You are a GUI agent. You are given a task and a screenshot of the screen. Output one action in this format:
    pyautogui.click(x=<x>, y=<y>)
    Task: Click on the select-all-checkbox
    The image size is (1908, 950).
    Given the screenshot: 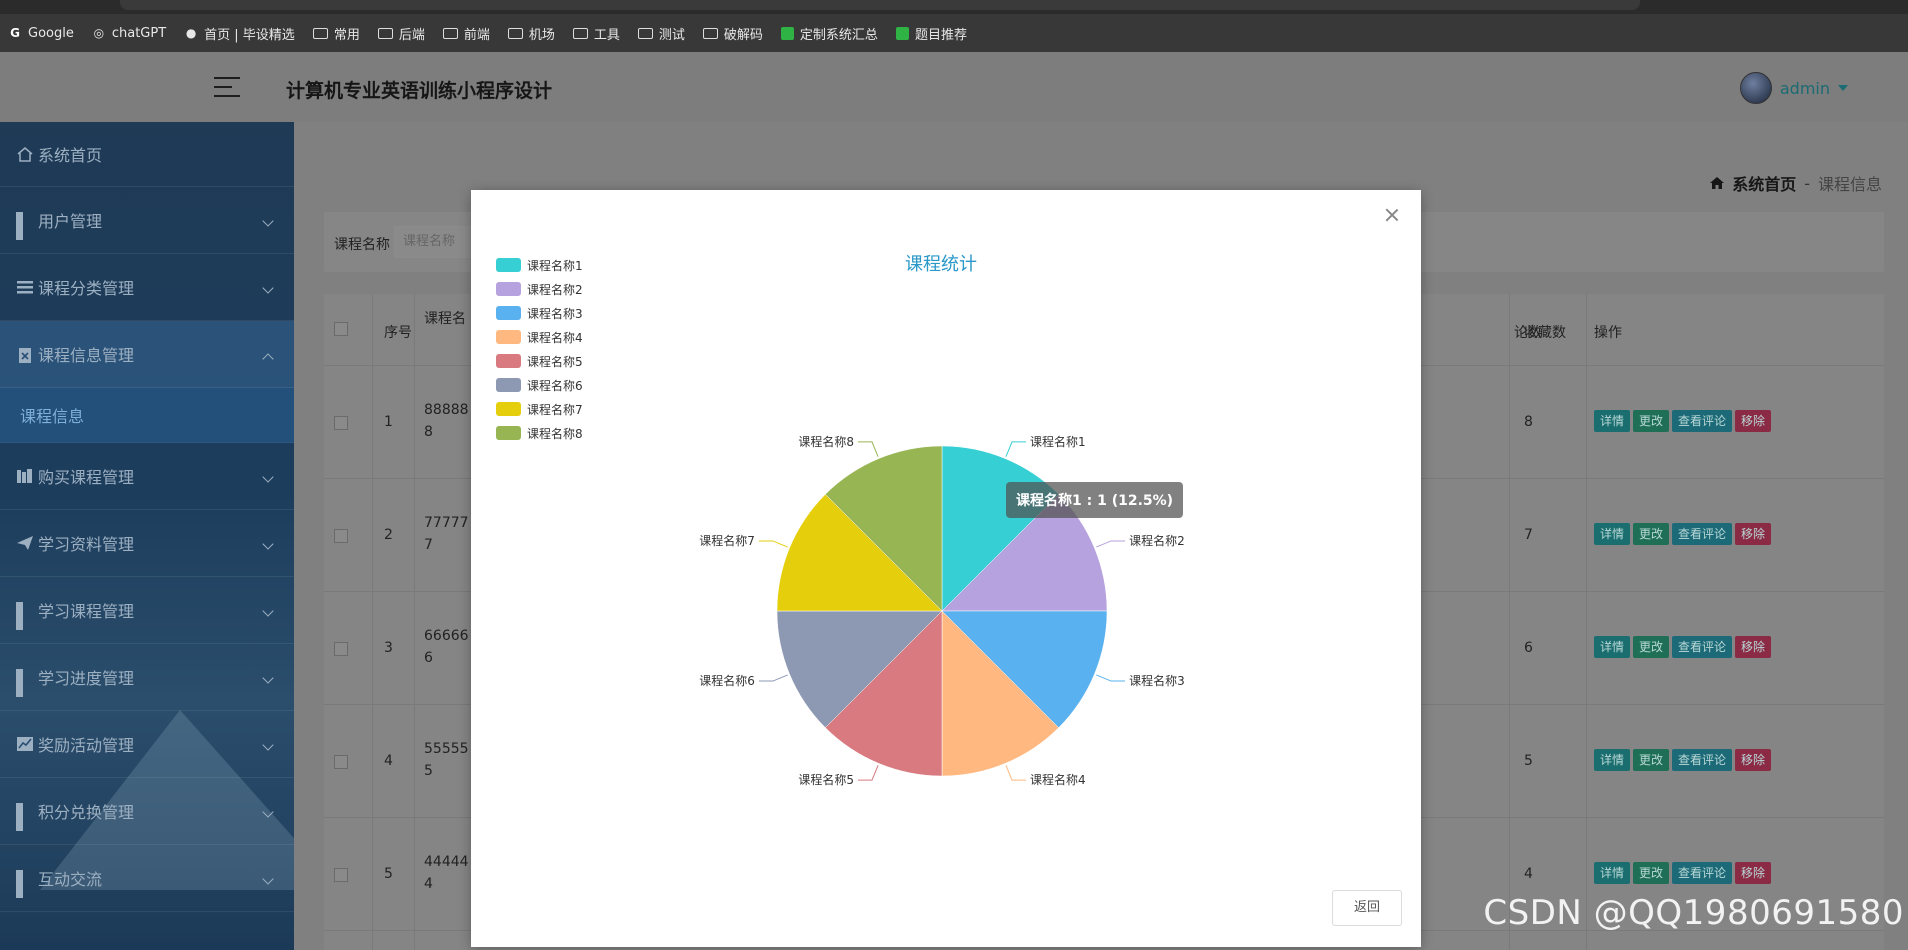 What is the action you would take?
    pyautogui.click(x=341, y=329)
    